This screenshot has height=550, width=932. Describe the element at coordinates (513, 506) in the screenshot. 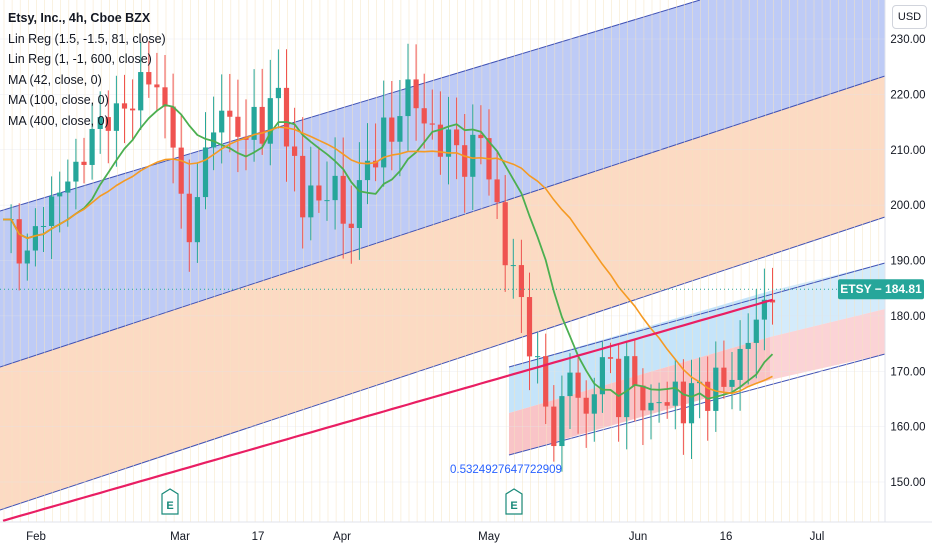

I see `earnings-marker-label: E` at that location.